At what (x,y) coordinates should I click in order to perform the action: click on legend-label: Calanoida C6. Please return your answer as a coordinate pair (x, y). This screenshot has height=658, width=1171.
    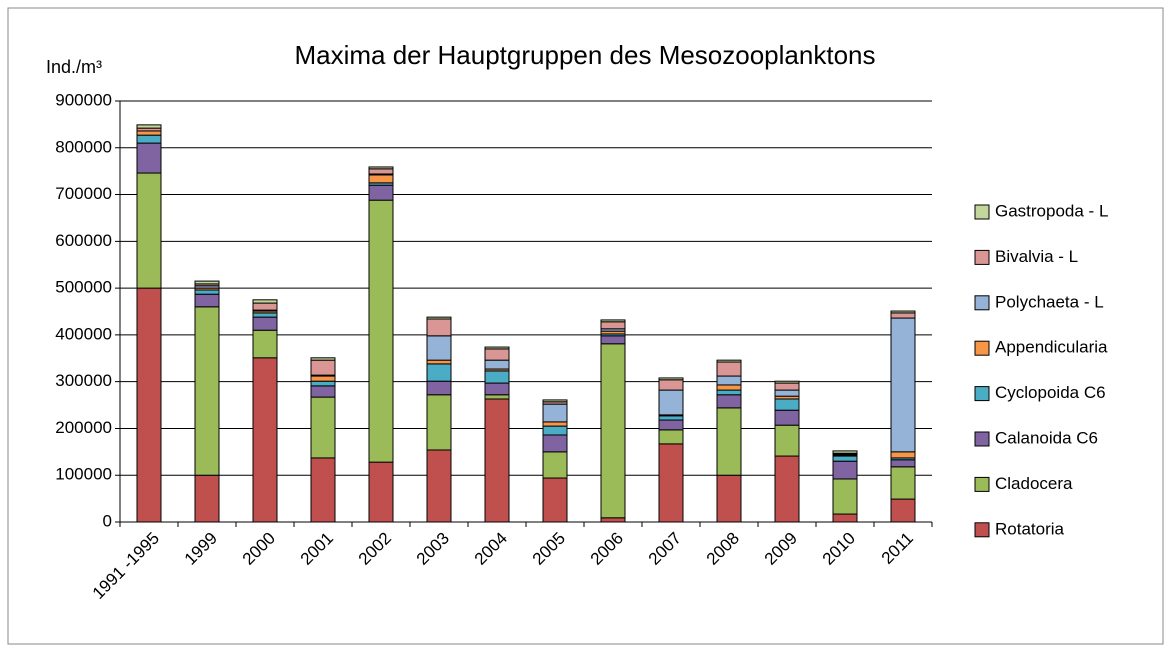
    Looking at the image, I should click on (1046, 437).